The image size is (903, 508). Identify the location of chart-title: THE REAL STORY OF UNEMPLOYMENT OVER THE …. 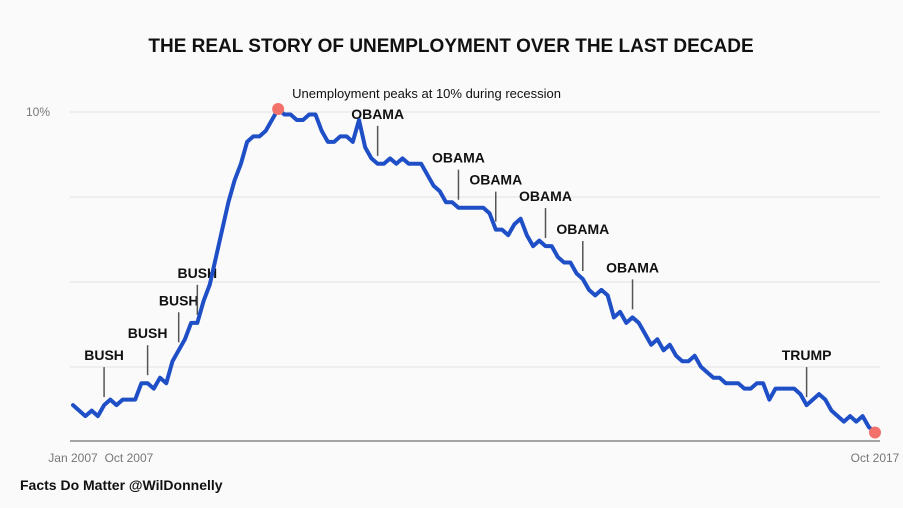
(450, 46).